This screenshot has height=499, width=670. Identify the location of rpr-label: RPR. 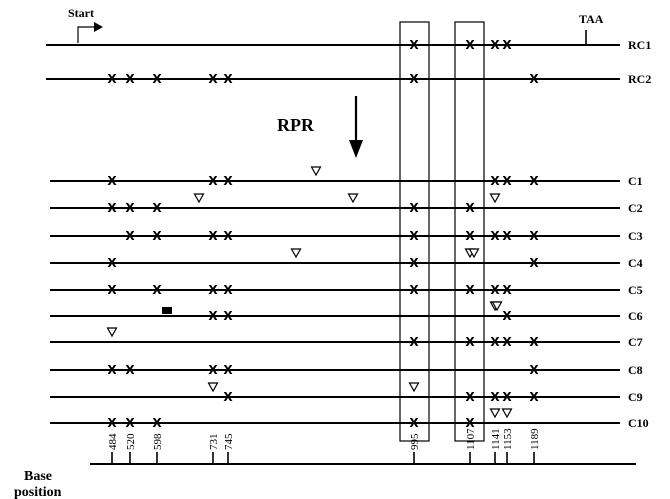
(296, 125).